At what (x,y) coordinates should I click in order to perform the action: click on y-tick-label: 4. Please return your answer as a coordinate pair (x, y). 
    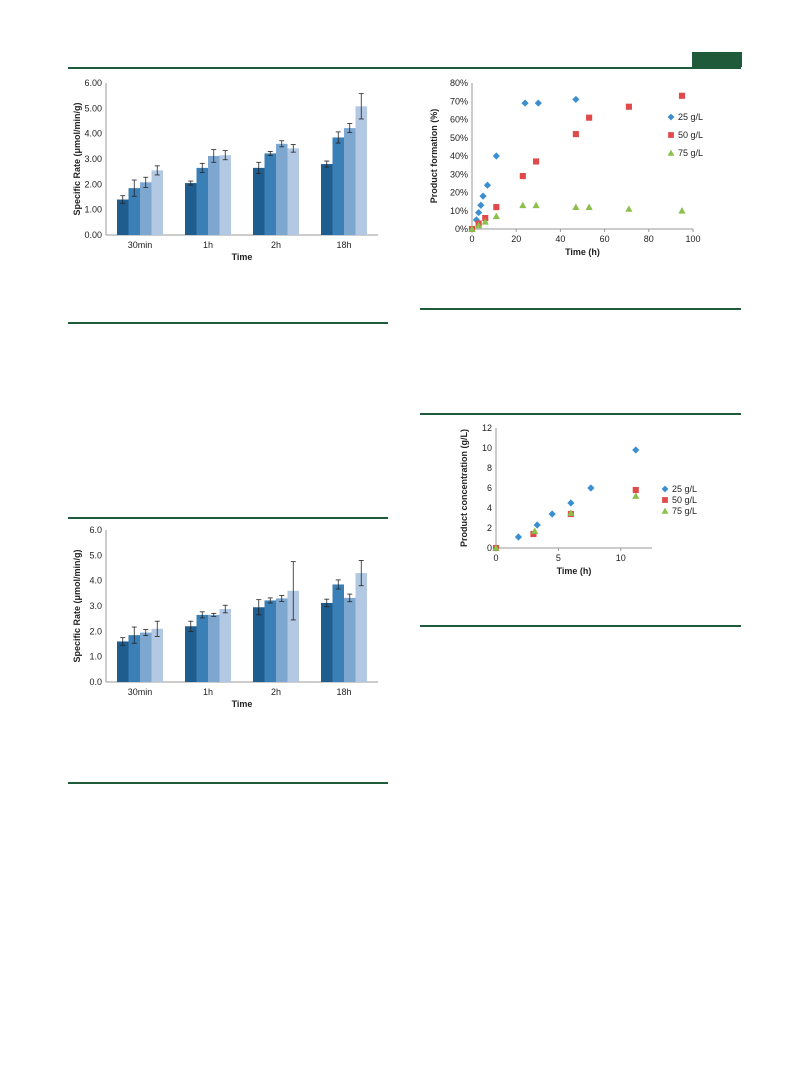
    Looking at the image, I should click on (489, 508).